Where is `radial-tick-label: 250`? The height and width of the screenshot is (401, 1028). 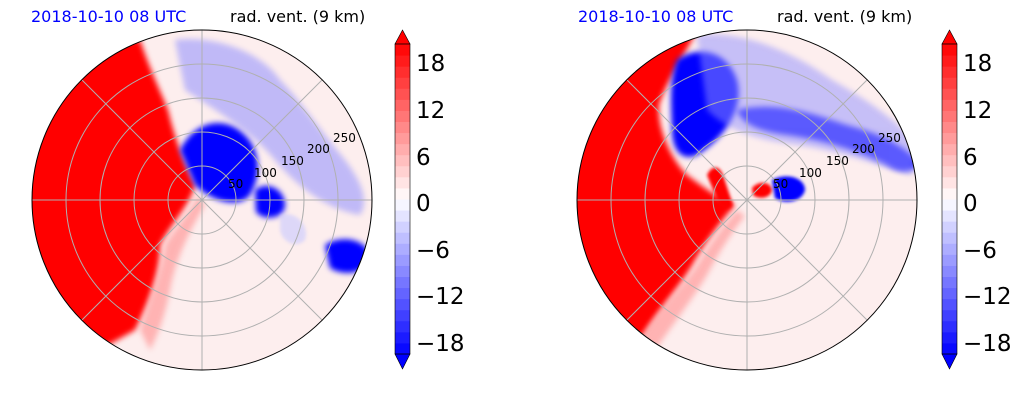 radial-tick-label: 250 is located at coordinates (889, 138).